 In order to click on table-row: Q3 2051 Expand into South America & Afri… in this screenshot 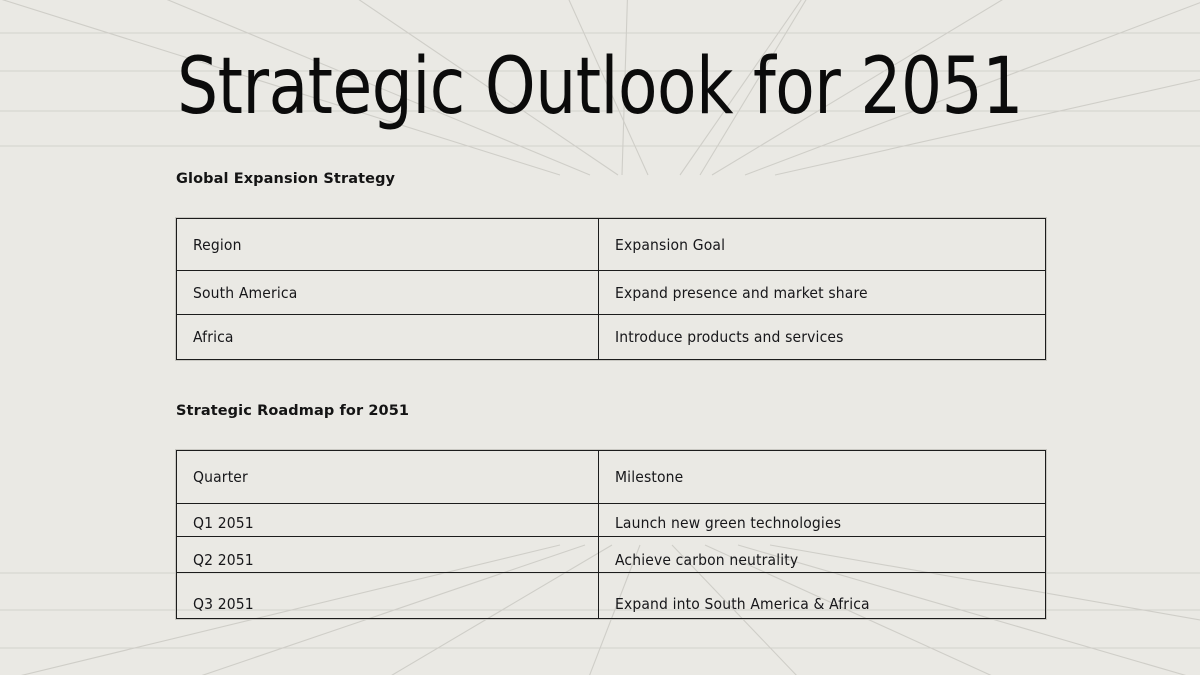, I will do `click(611, 595)`.